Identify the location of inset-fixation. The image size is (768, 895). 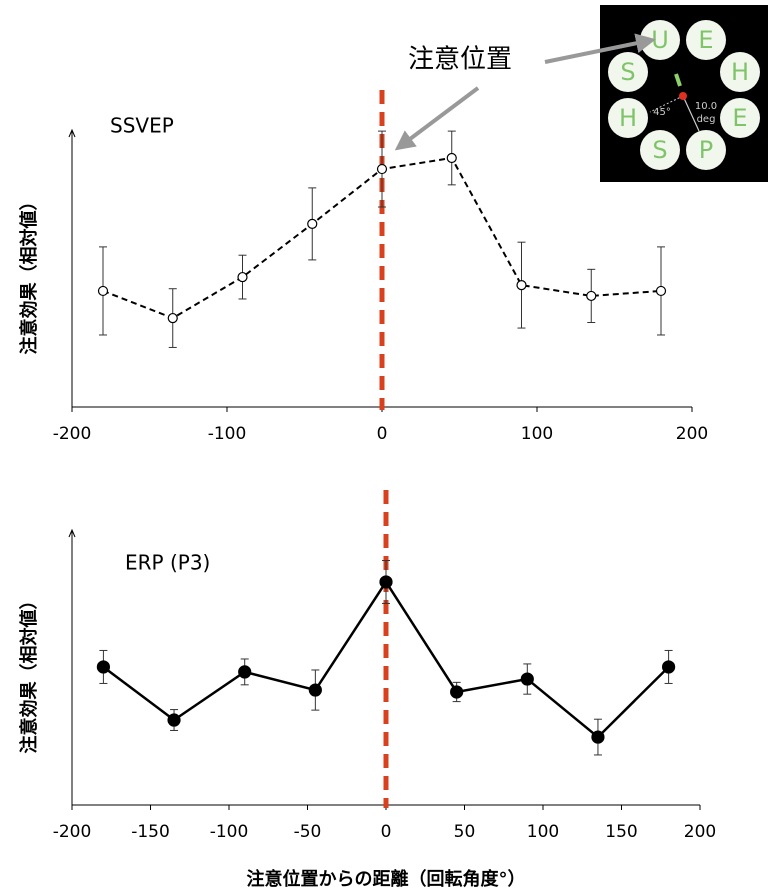
(678, 80).